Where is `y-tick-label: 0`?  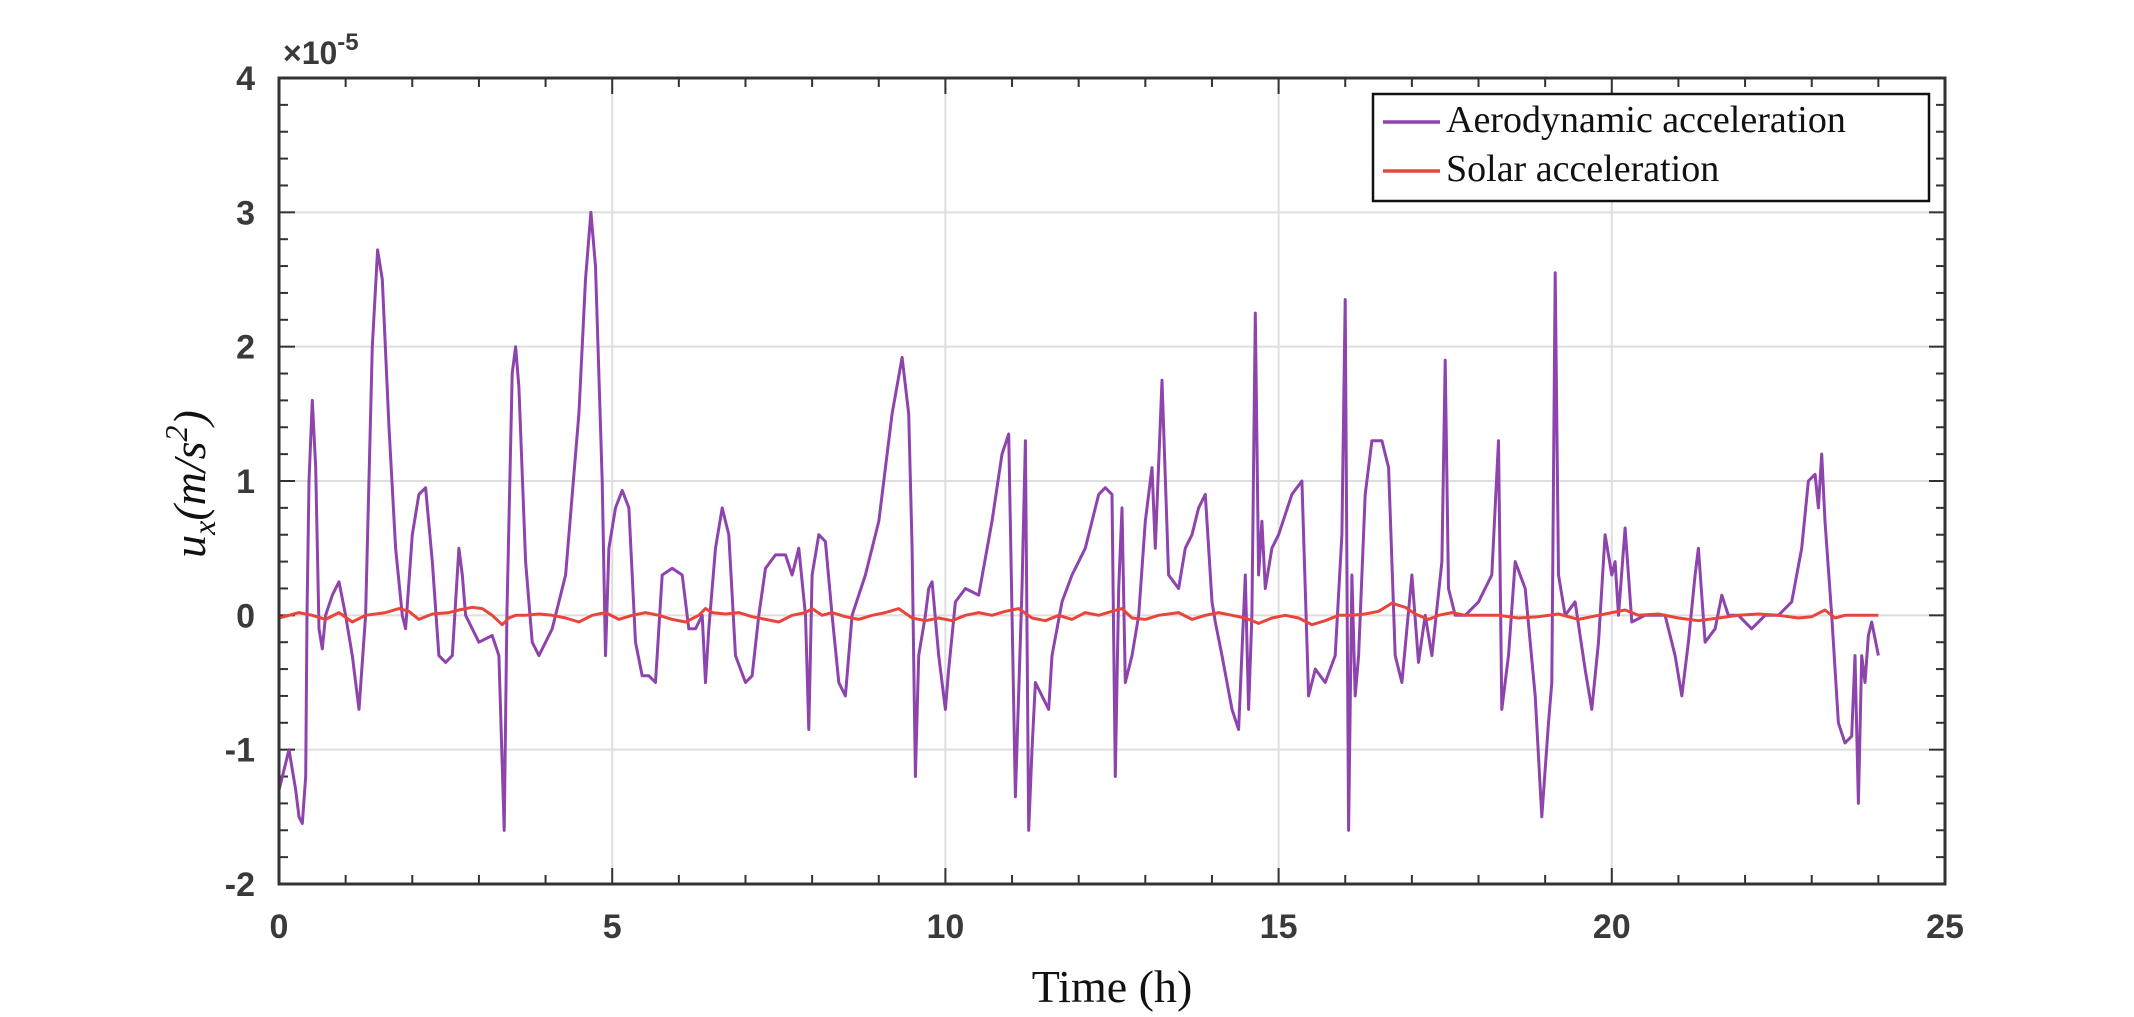
y-tick-label: 0 is located at coordinates (245, 616).